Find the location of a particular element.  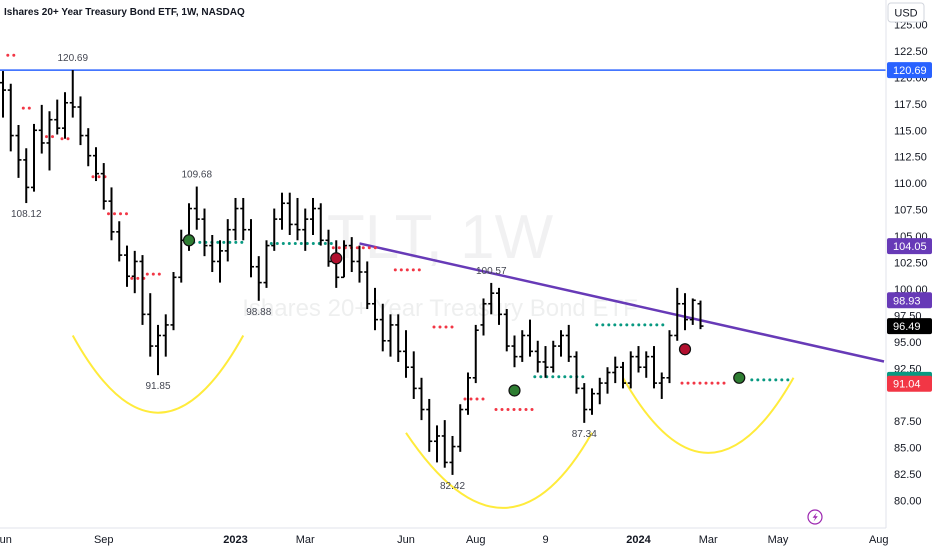

time-tick-label-5: Aug is located at coordinates (476, 540).